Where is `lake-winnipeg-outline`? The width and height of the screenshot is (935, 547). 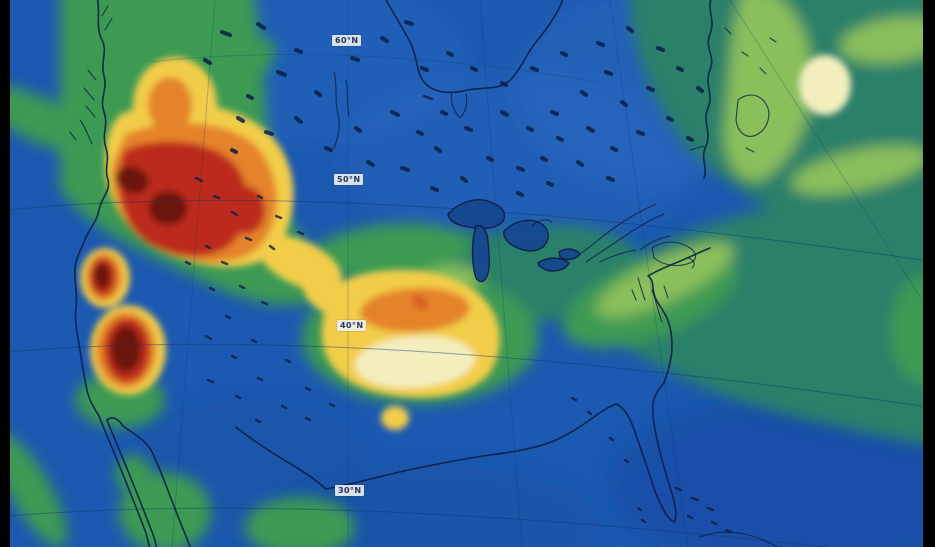 lake-winnipeg-outline is located at coordinates (341, 110).